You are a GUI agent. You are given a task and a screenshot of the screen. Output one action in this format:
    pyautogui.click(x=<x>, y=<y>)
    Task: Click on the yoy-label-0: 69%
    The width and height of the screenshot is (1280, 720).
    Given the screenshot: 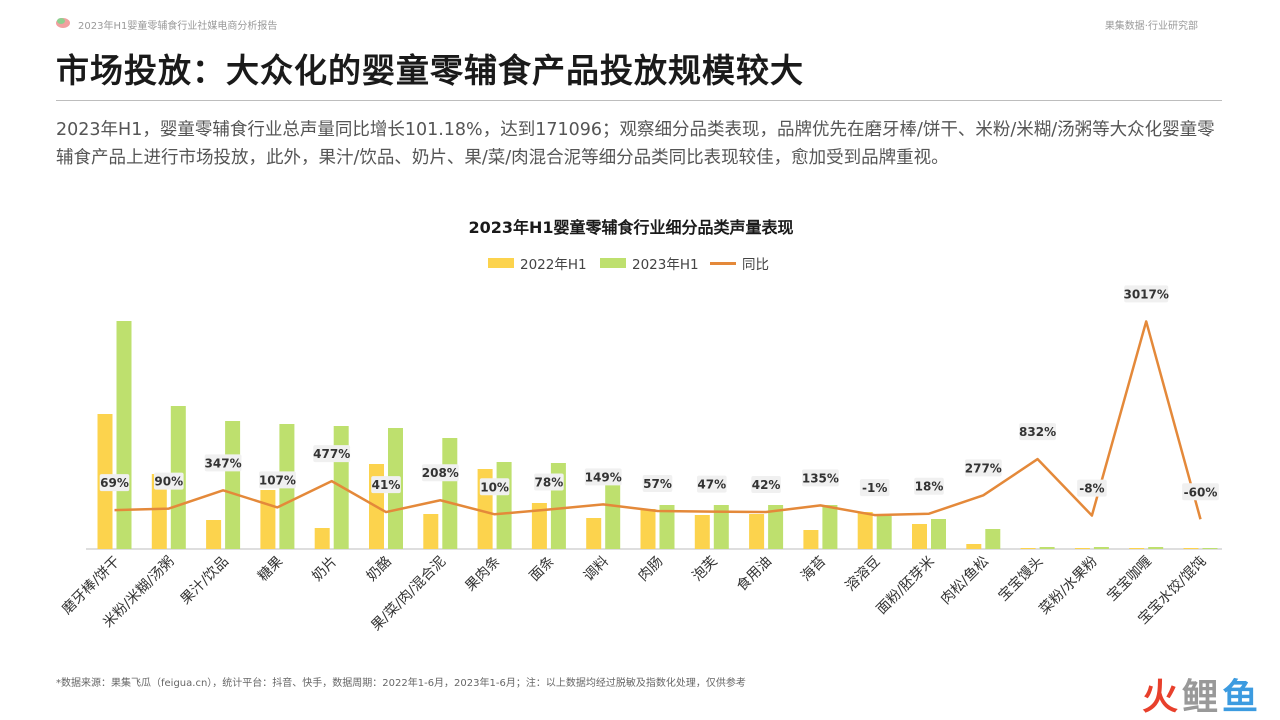 What is the action you would take?
    pyautogui.click(x=114, y=483)
    